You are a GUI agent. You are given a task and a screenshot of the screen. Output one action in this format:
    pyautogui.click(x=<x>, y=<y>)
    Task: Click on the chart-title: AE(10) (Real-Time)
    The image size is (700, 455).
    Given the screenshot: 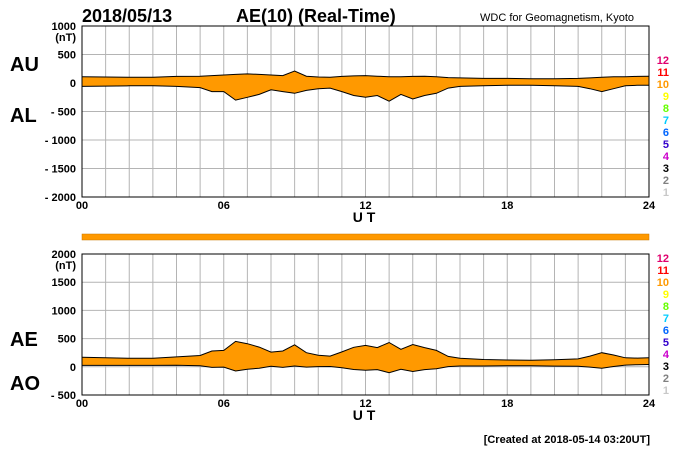 What is the action you would take?
    pyautogui.click(x=316, y=16)
    